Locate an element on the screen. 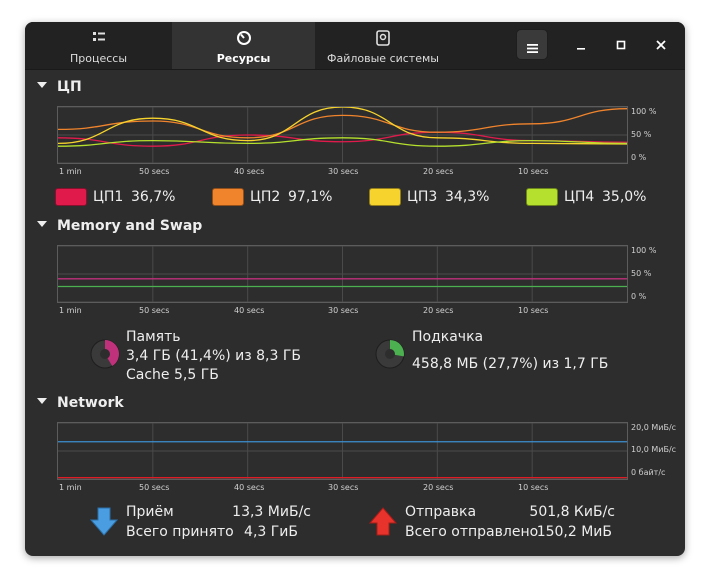 This screenshot has width=710, height=584. cpu-section-title: ЦП is located at coordinates (69, 87).